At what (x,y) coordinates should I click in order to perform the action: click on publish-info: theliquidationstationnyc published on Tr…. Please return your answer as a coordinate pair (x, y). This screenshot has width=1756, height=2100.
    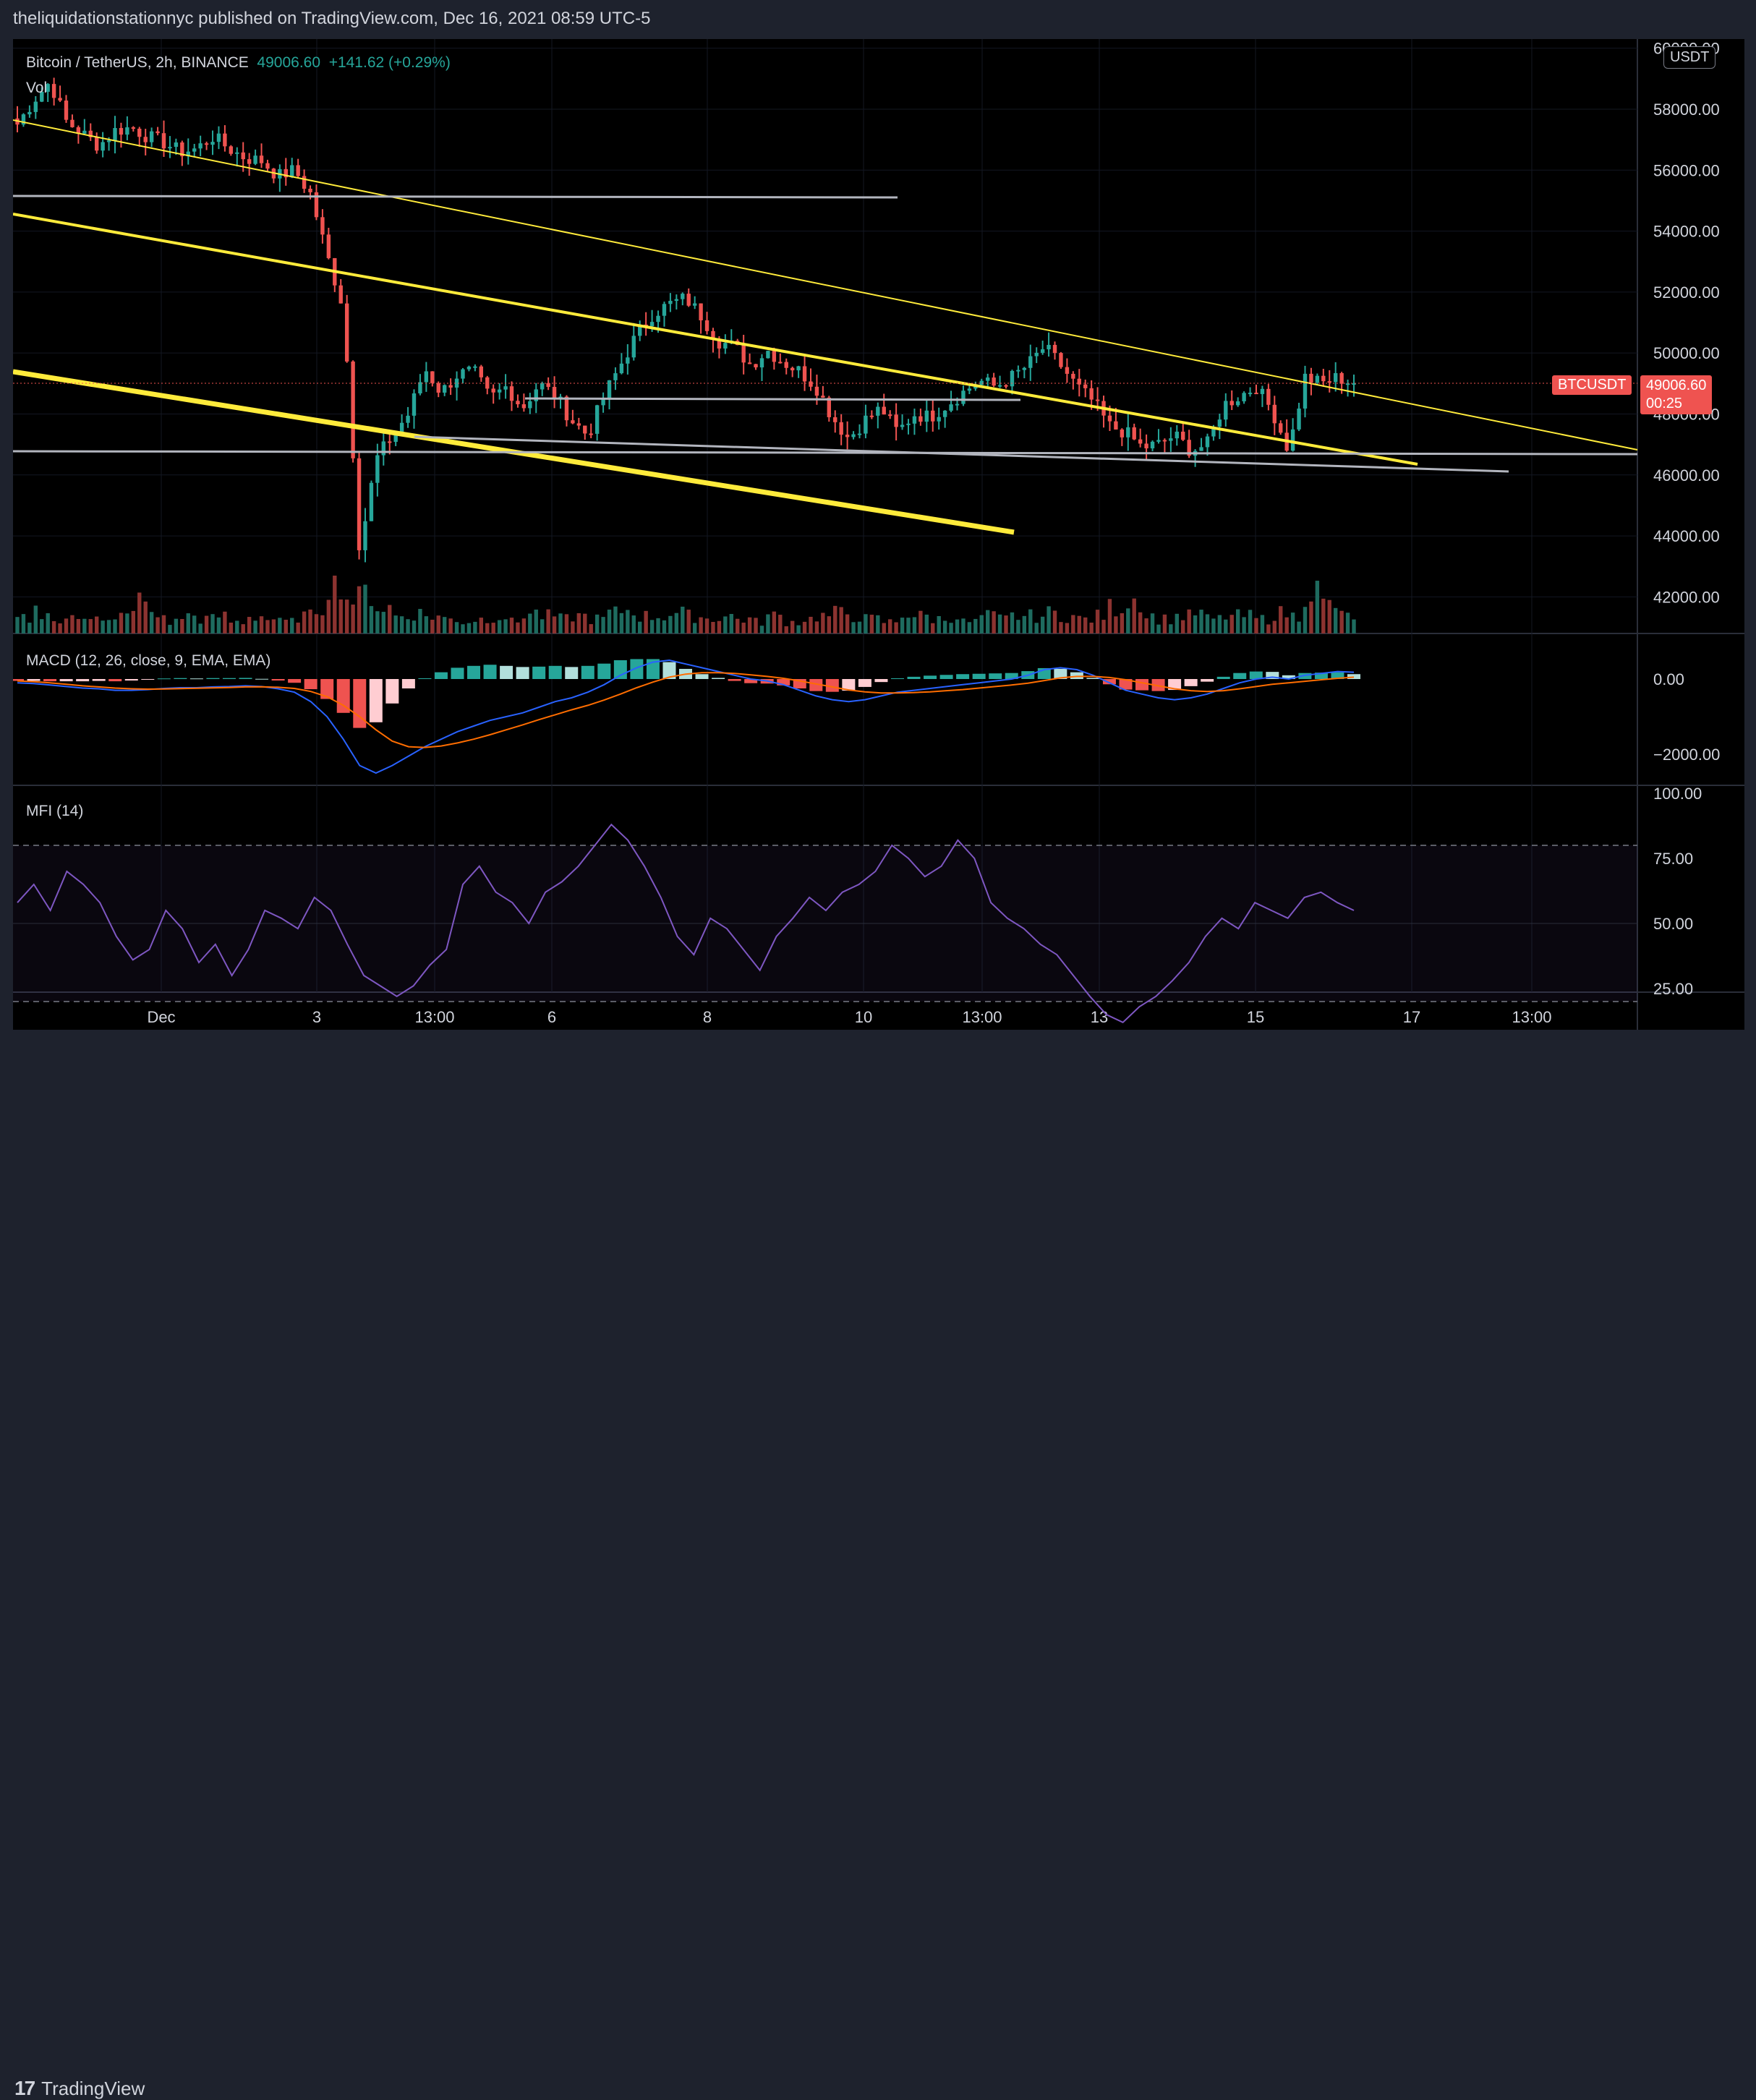
    Looking at the image, I should click on (332, 18).